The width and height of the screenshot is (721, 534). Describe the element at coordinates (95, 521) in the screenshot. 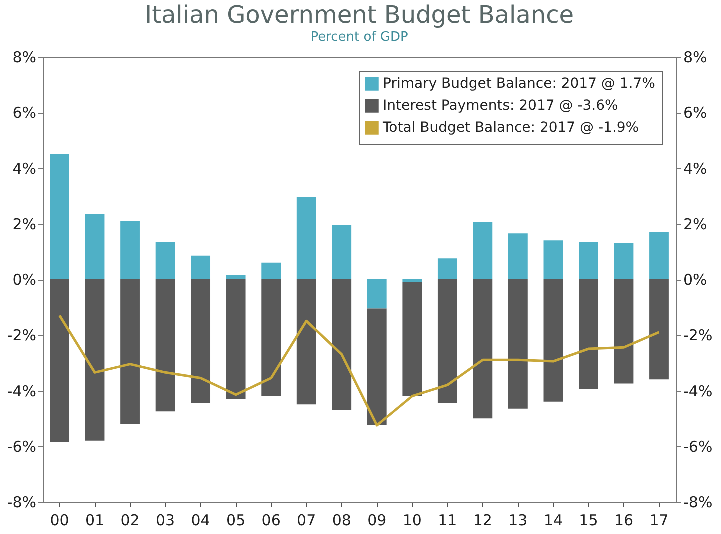

I see `x-tick-label: 01` at that location.